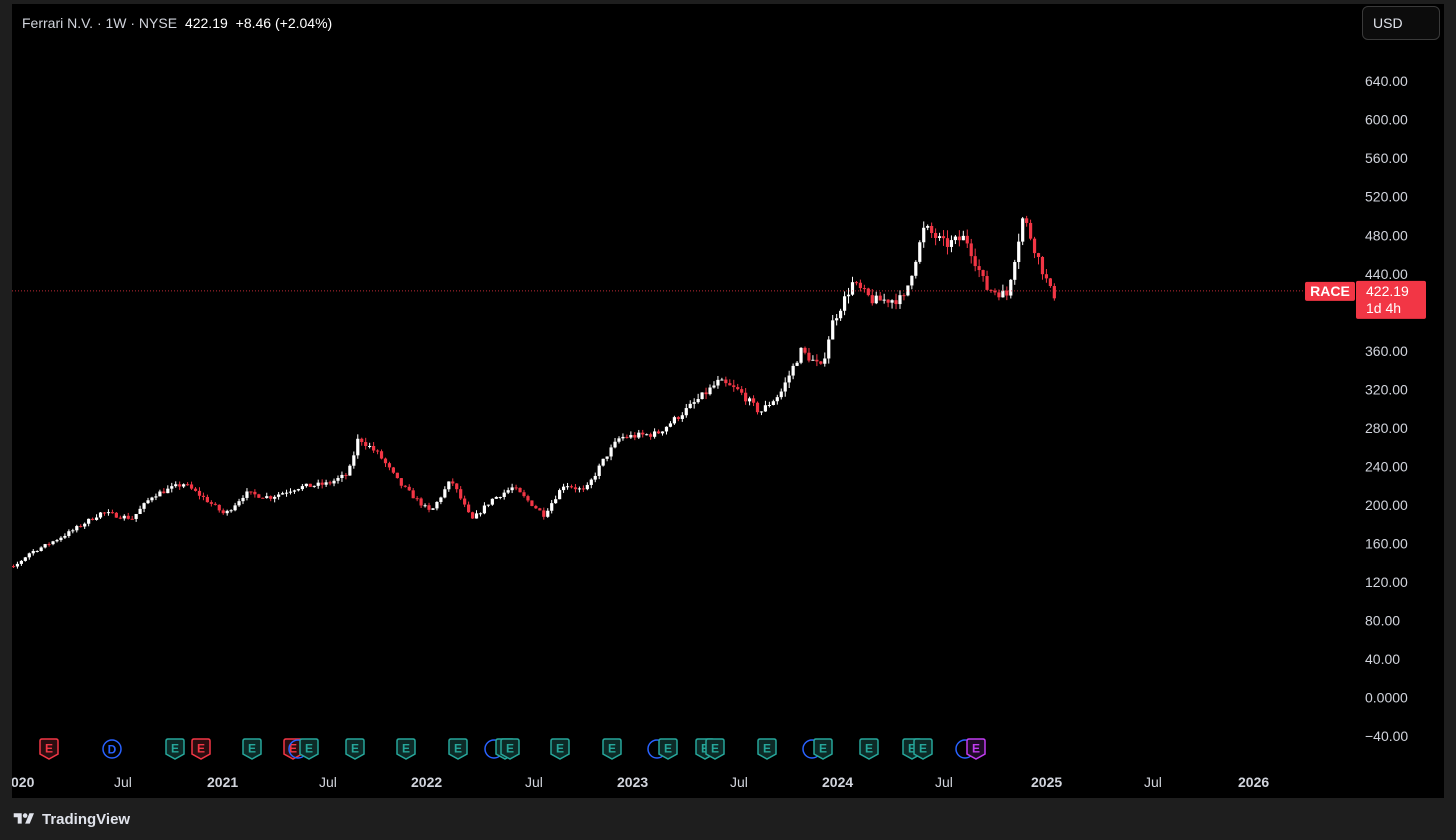 This screenshot has width=1456, height=840. I want to click on price-badge, so click(1391, 299).